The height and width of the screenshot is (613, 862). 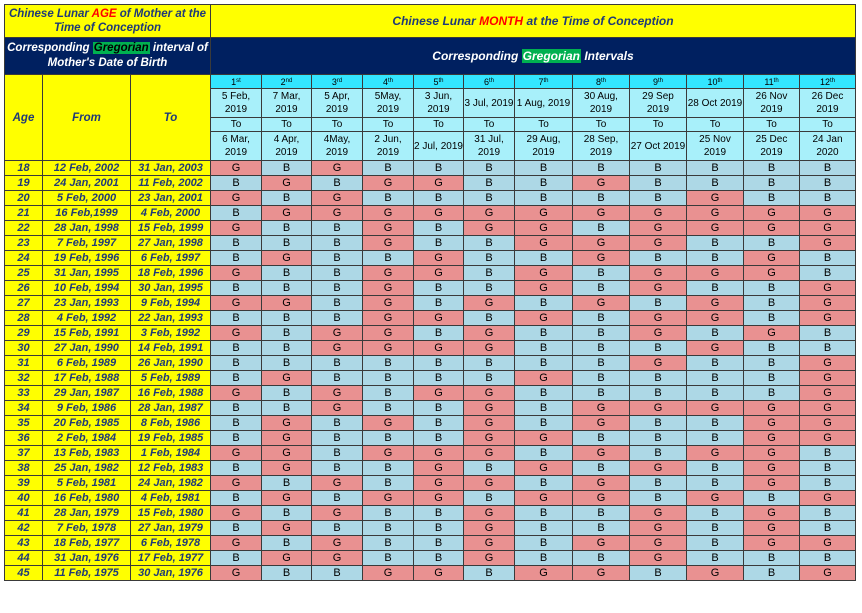 I want to click on month-title-highlight: MONTH, so click(x=501, y=21).